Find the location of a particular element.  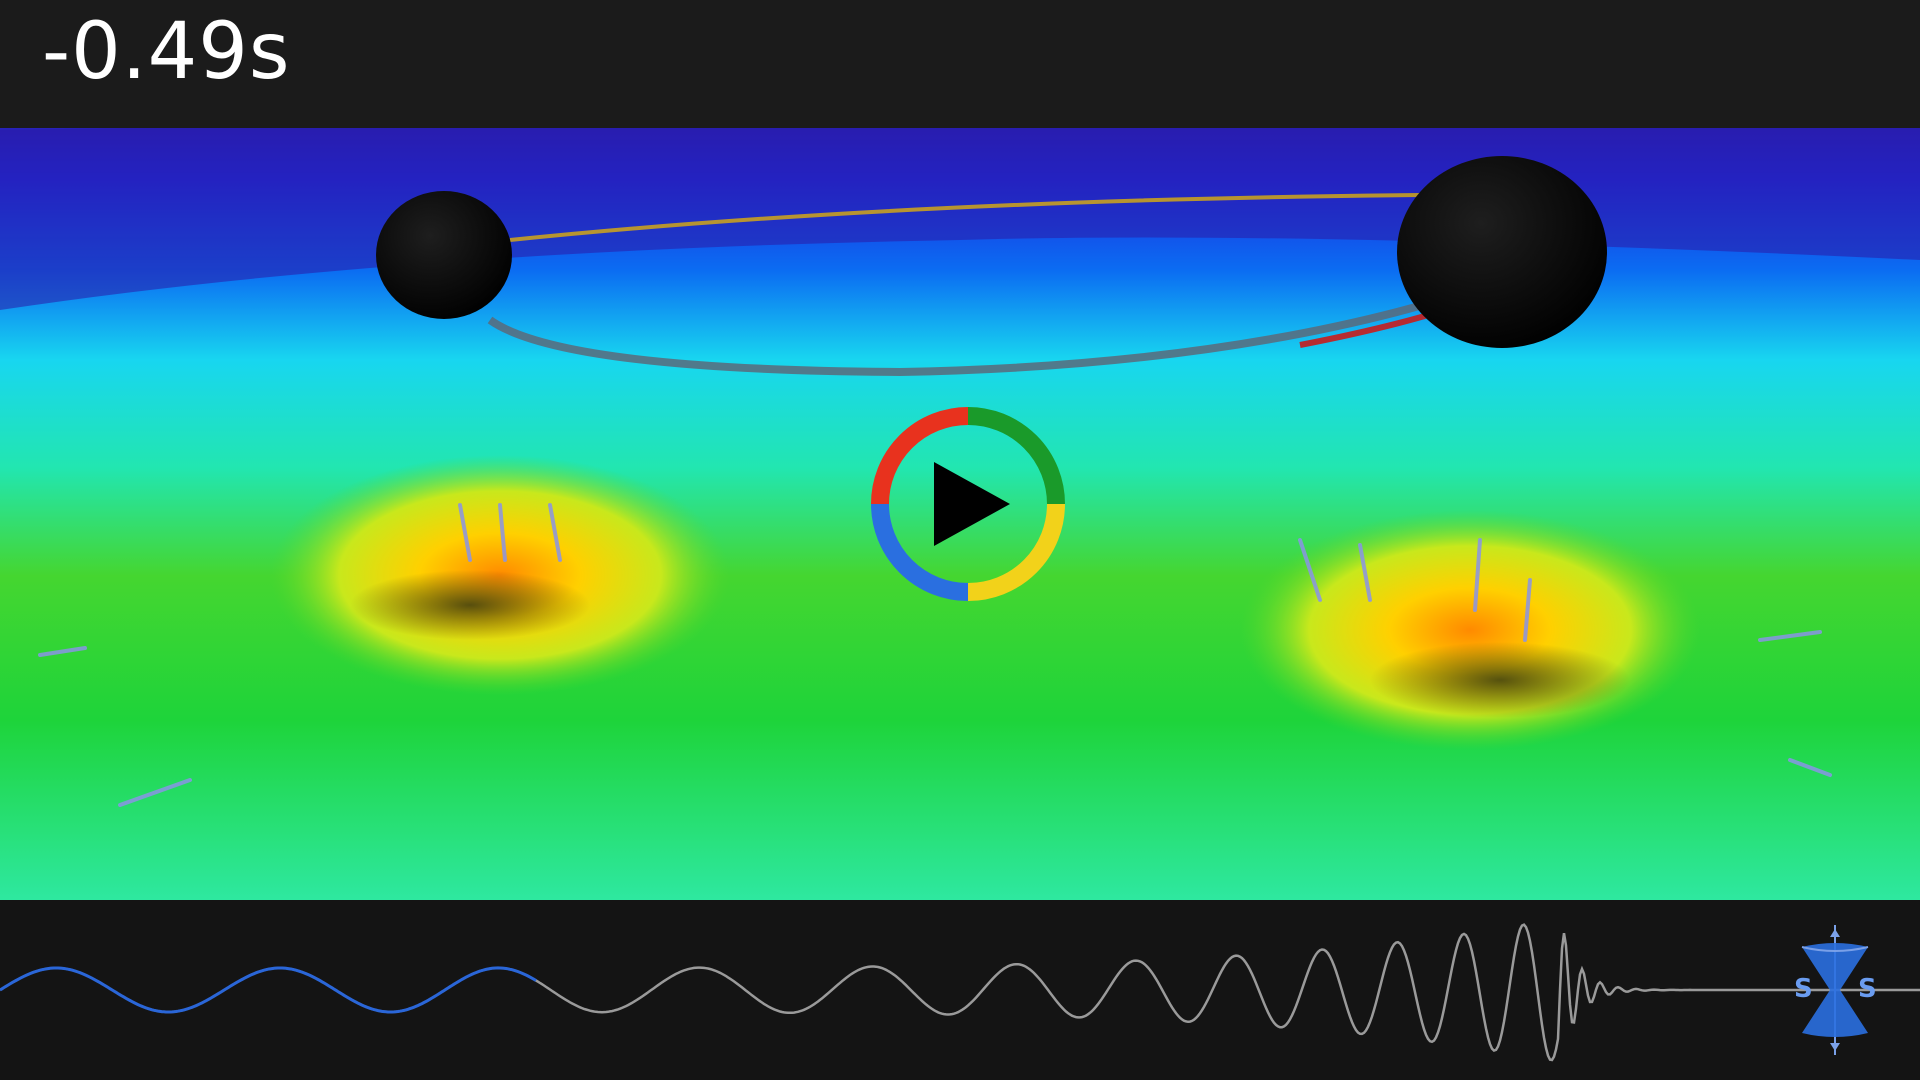

top-bar: -0.49s is located at coordinates (960, 64).